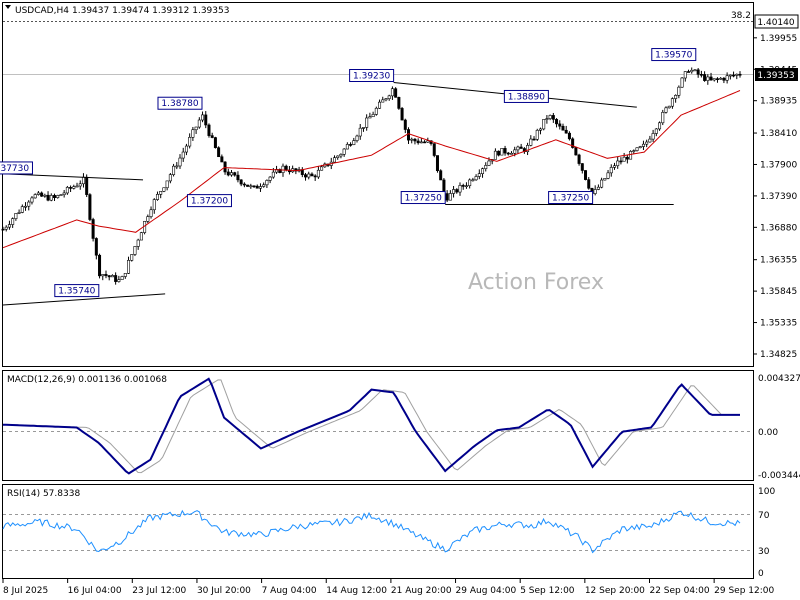  Describe the element at coordinates (778, 324) in the screenshot. I see `price-tick-label: 1.35335` at that location.